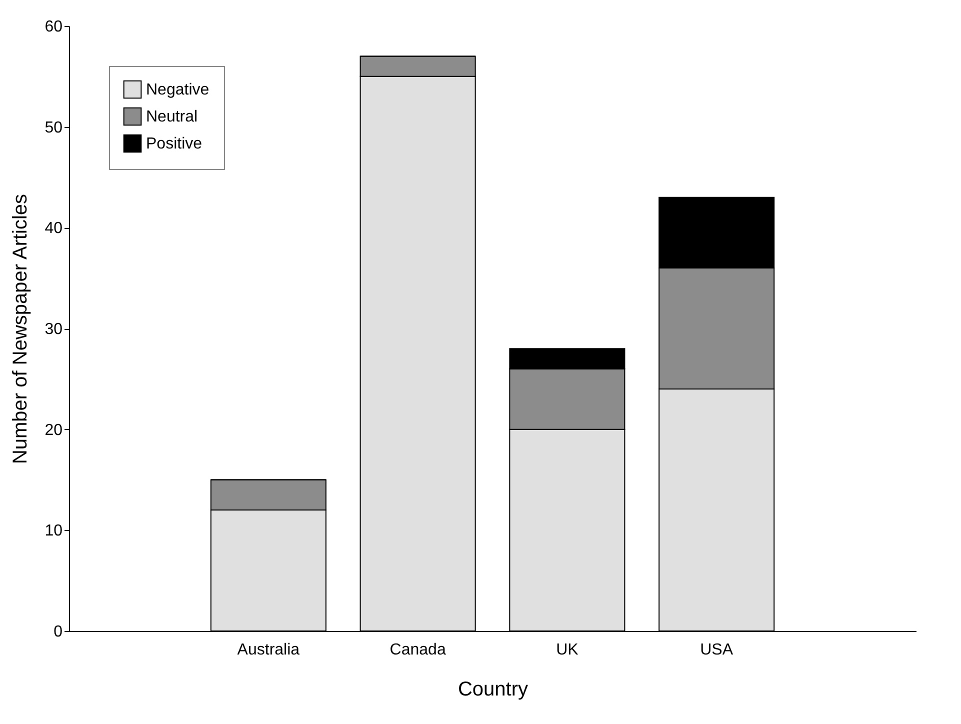 This screenshot has height=724, width=961. Describe the element at coordinates (172, 117) in the screenshot. I see `legend-label: Neutral` at that location.